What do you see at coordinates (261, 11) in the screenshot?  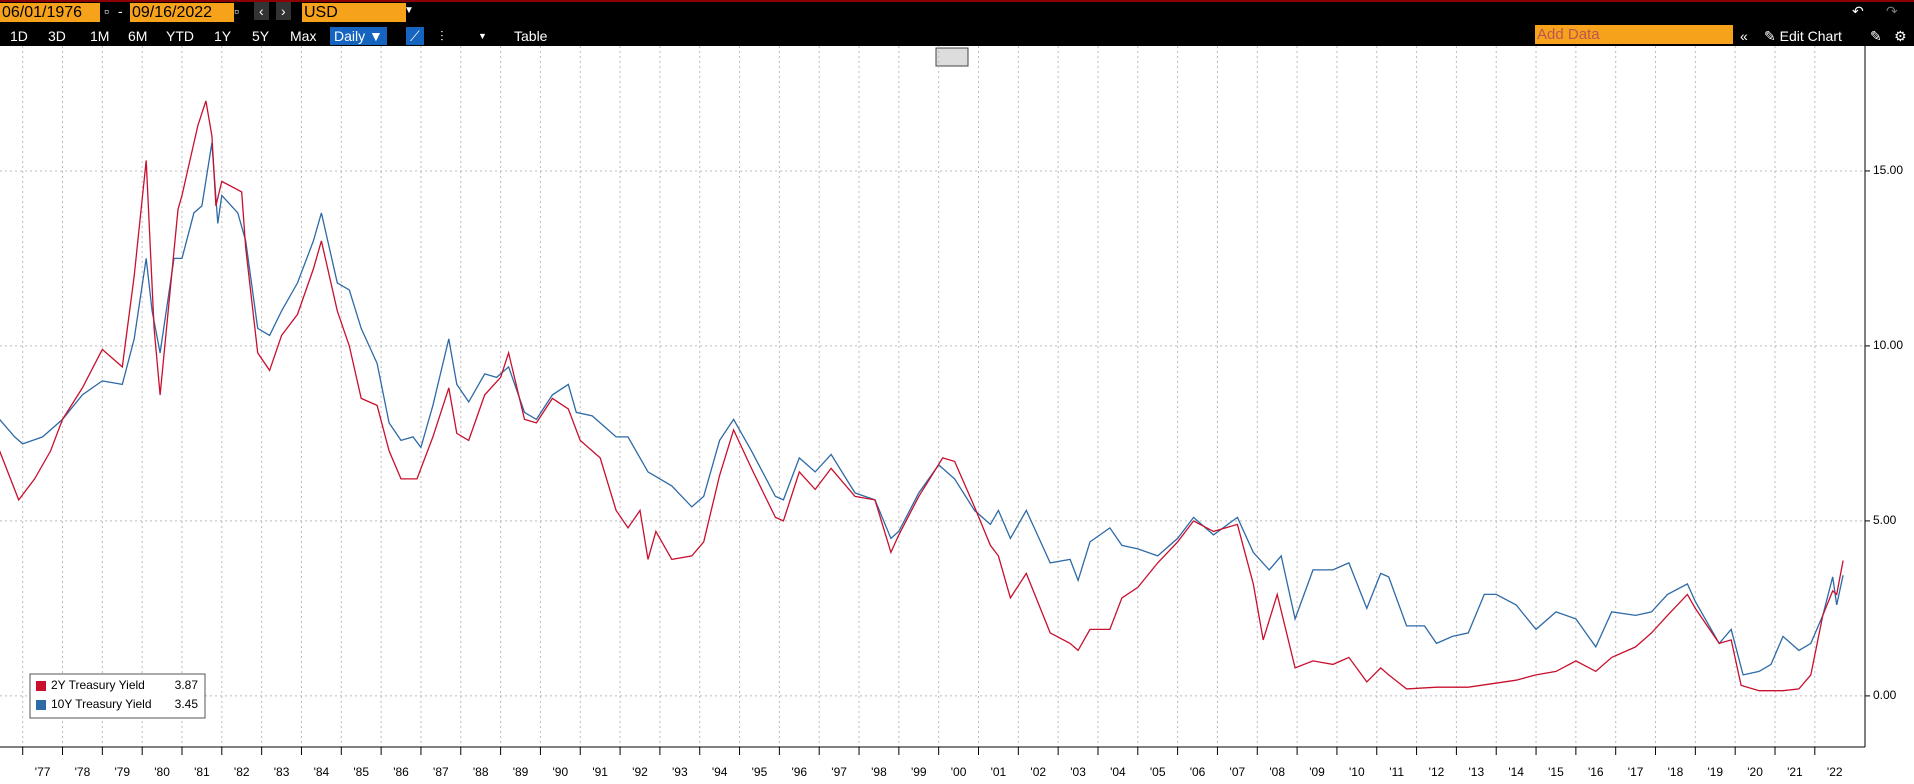 I see `prev: ‹` at bounding box center [261, 11].